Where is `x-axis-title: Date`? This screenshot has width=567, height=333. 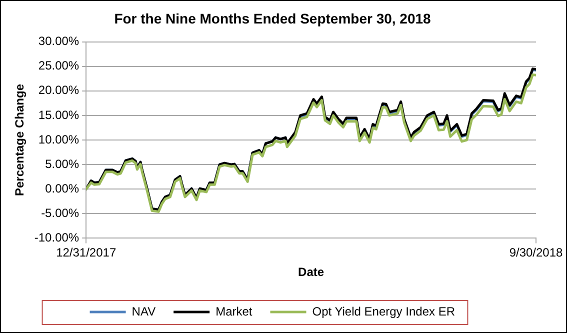
x-axis-title: Date is located at coordinates (311, 272).